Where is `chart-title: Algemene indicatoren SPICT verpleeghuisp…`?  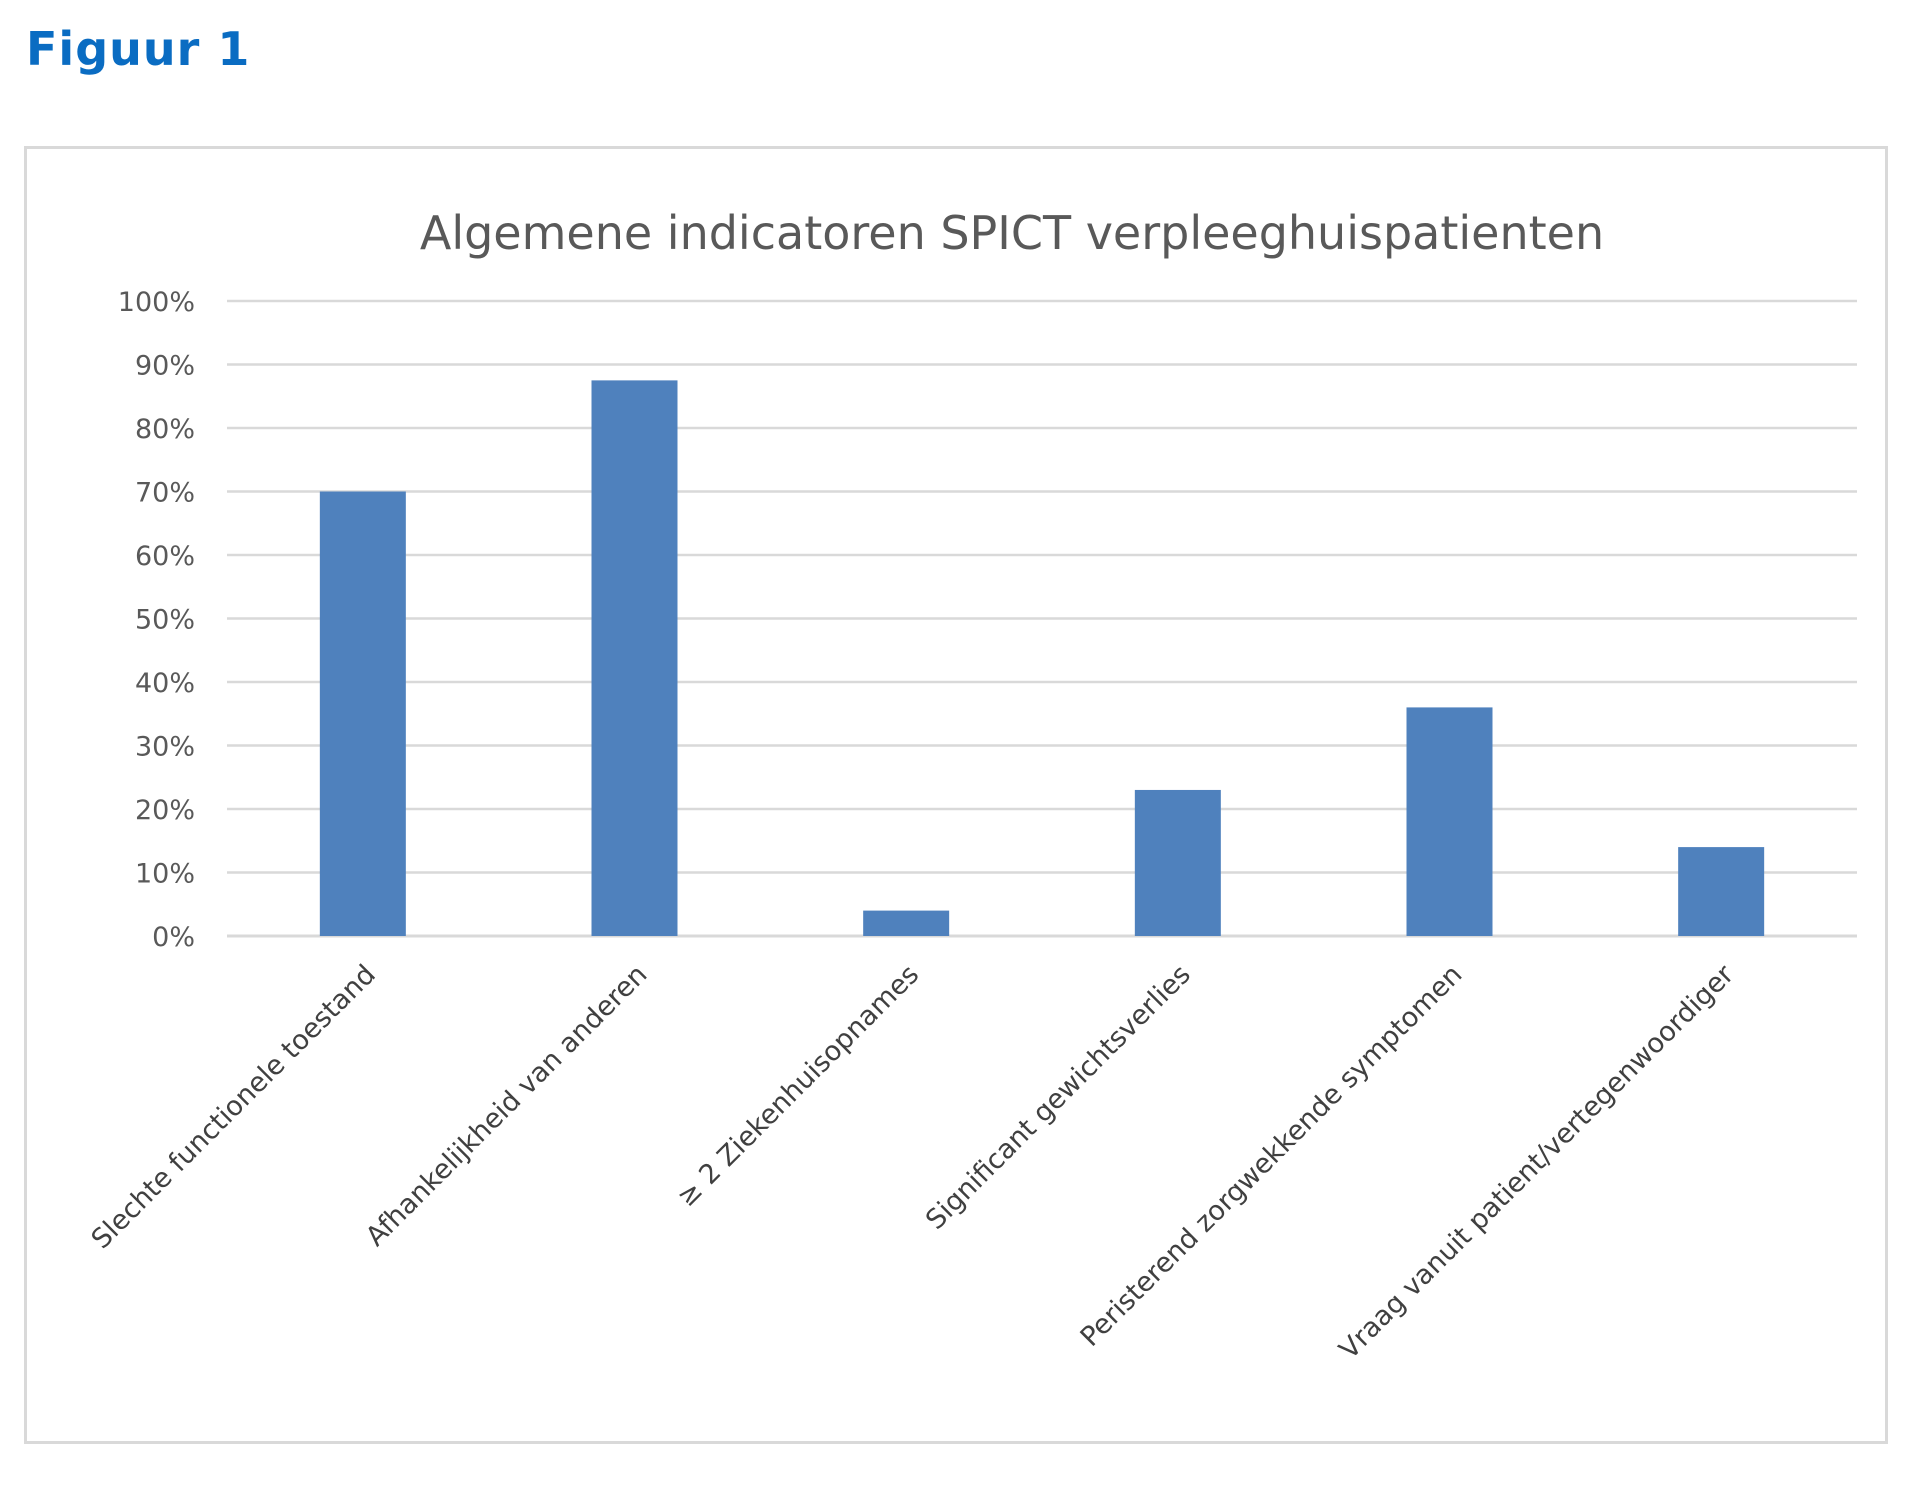 chart-title: Algemene indicatoren SPICT verpleeghuisp… is located at coordinates (1012, 233).